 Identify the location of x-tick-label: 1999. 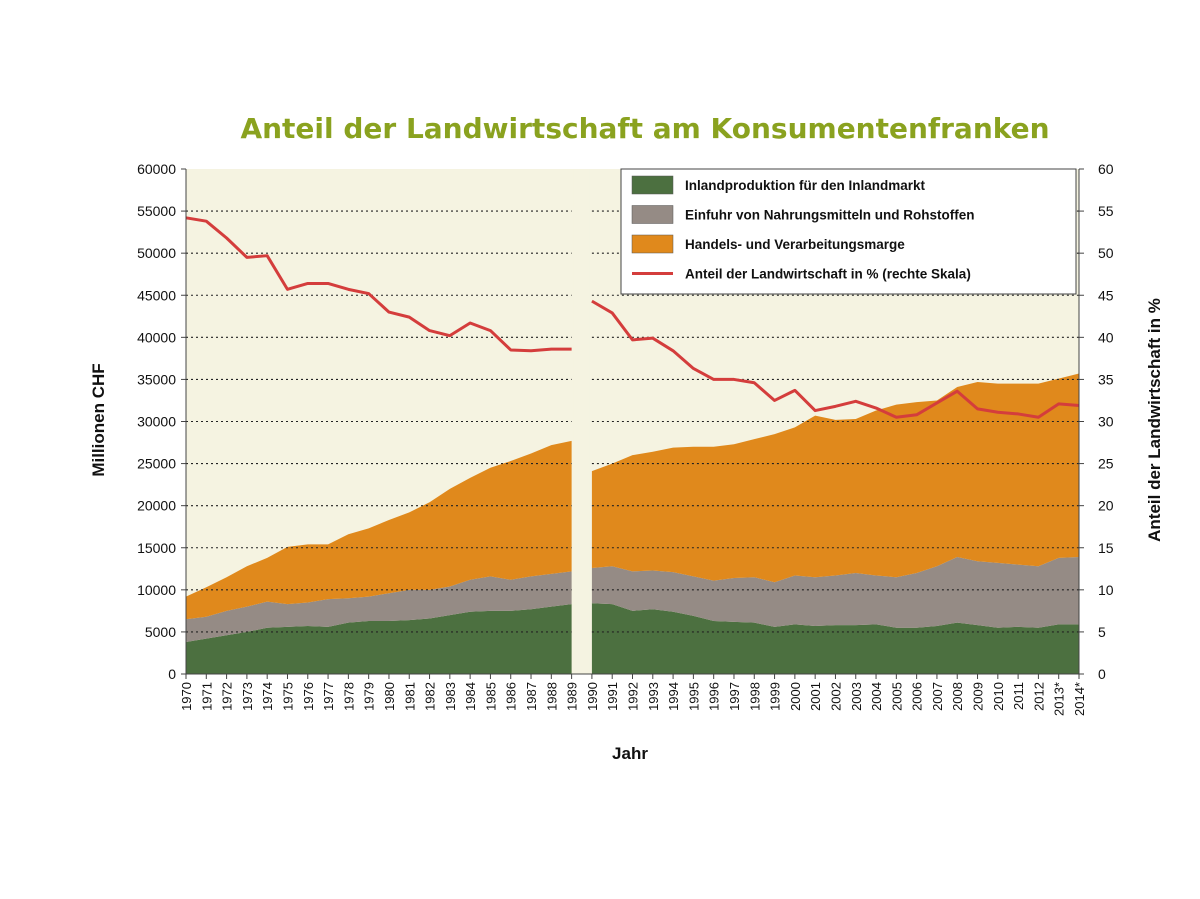
(775, 696).